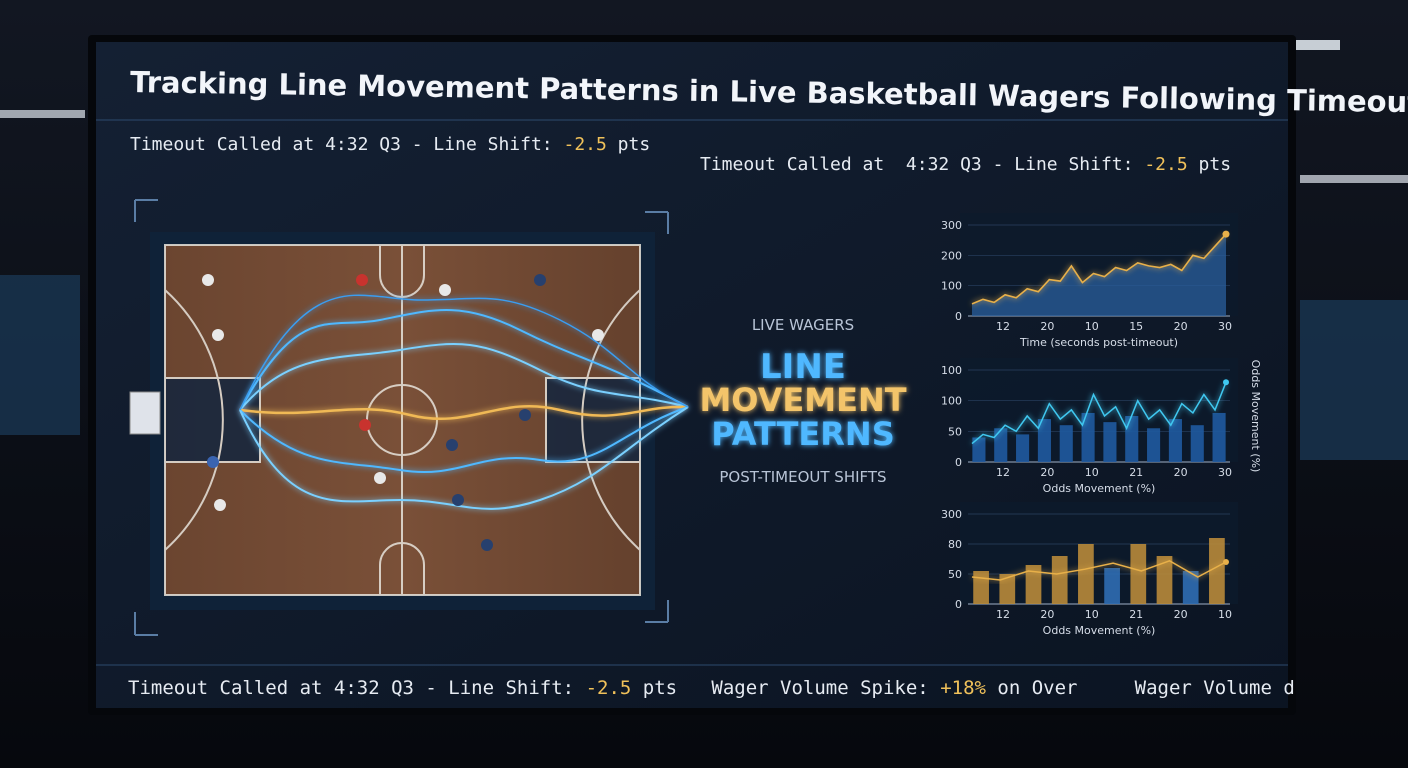 This screenshot has height=768, width=1408. What do you see at coordinates (1136, 326) in the screenshot?
I see `x-tick-label: 15` at bounding box center [1136, 326].